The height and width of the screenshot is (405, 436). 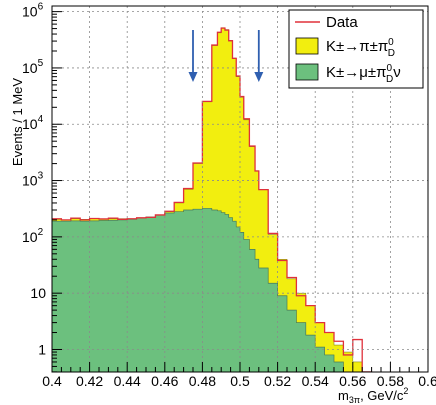 I want to click on x-tick-label: 0.6, so click(x=427, y=381).